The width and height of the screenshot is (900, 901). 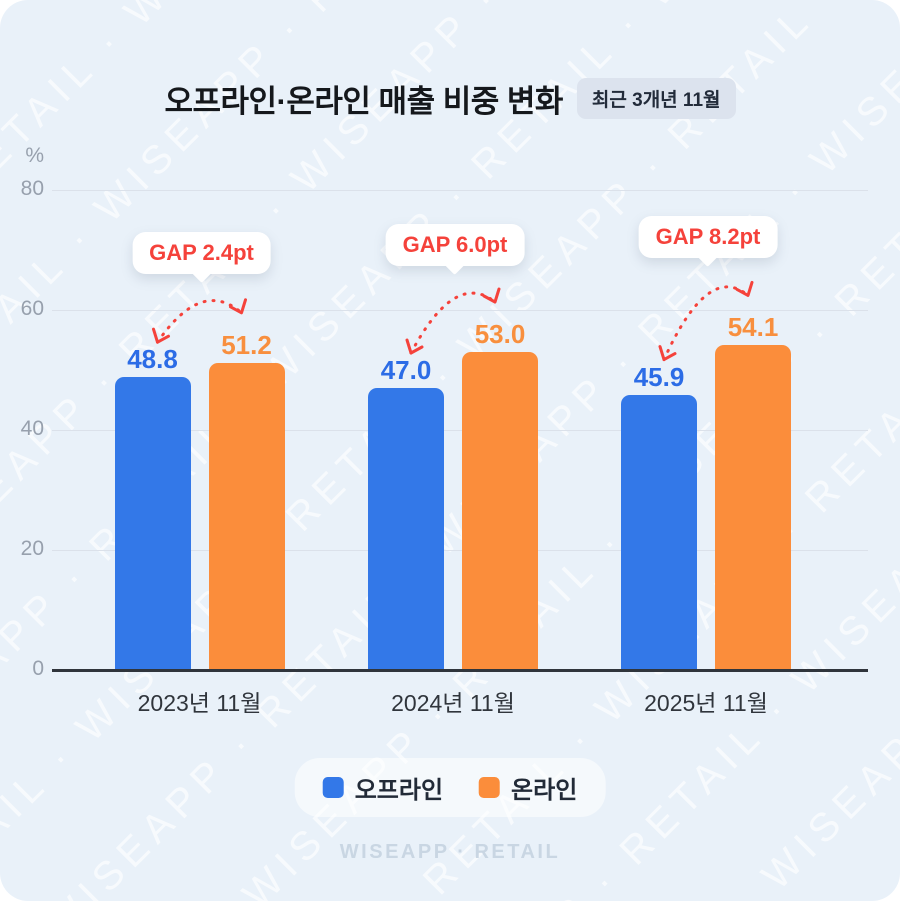 I want to click on value-label-offline-0: 48.8, so click(x=152, y=359).